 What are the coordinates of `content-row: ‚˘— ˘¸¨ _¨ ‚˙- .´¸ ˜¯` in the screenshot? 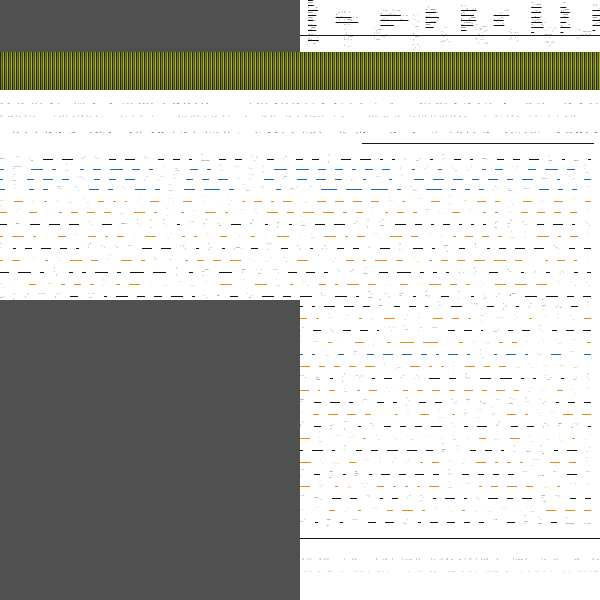 It's located at (450, 390).